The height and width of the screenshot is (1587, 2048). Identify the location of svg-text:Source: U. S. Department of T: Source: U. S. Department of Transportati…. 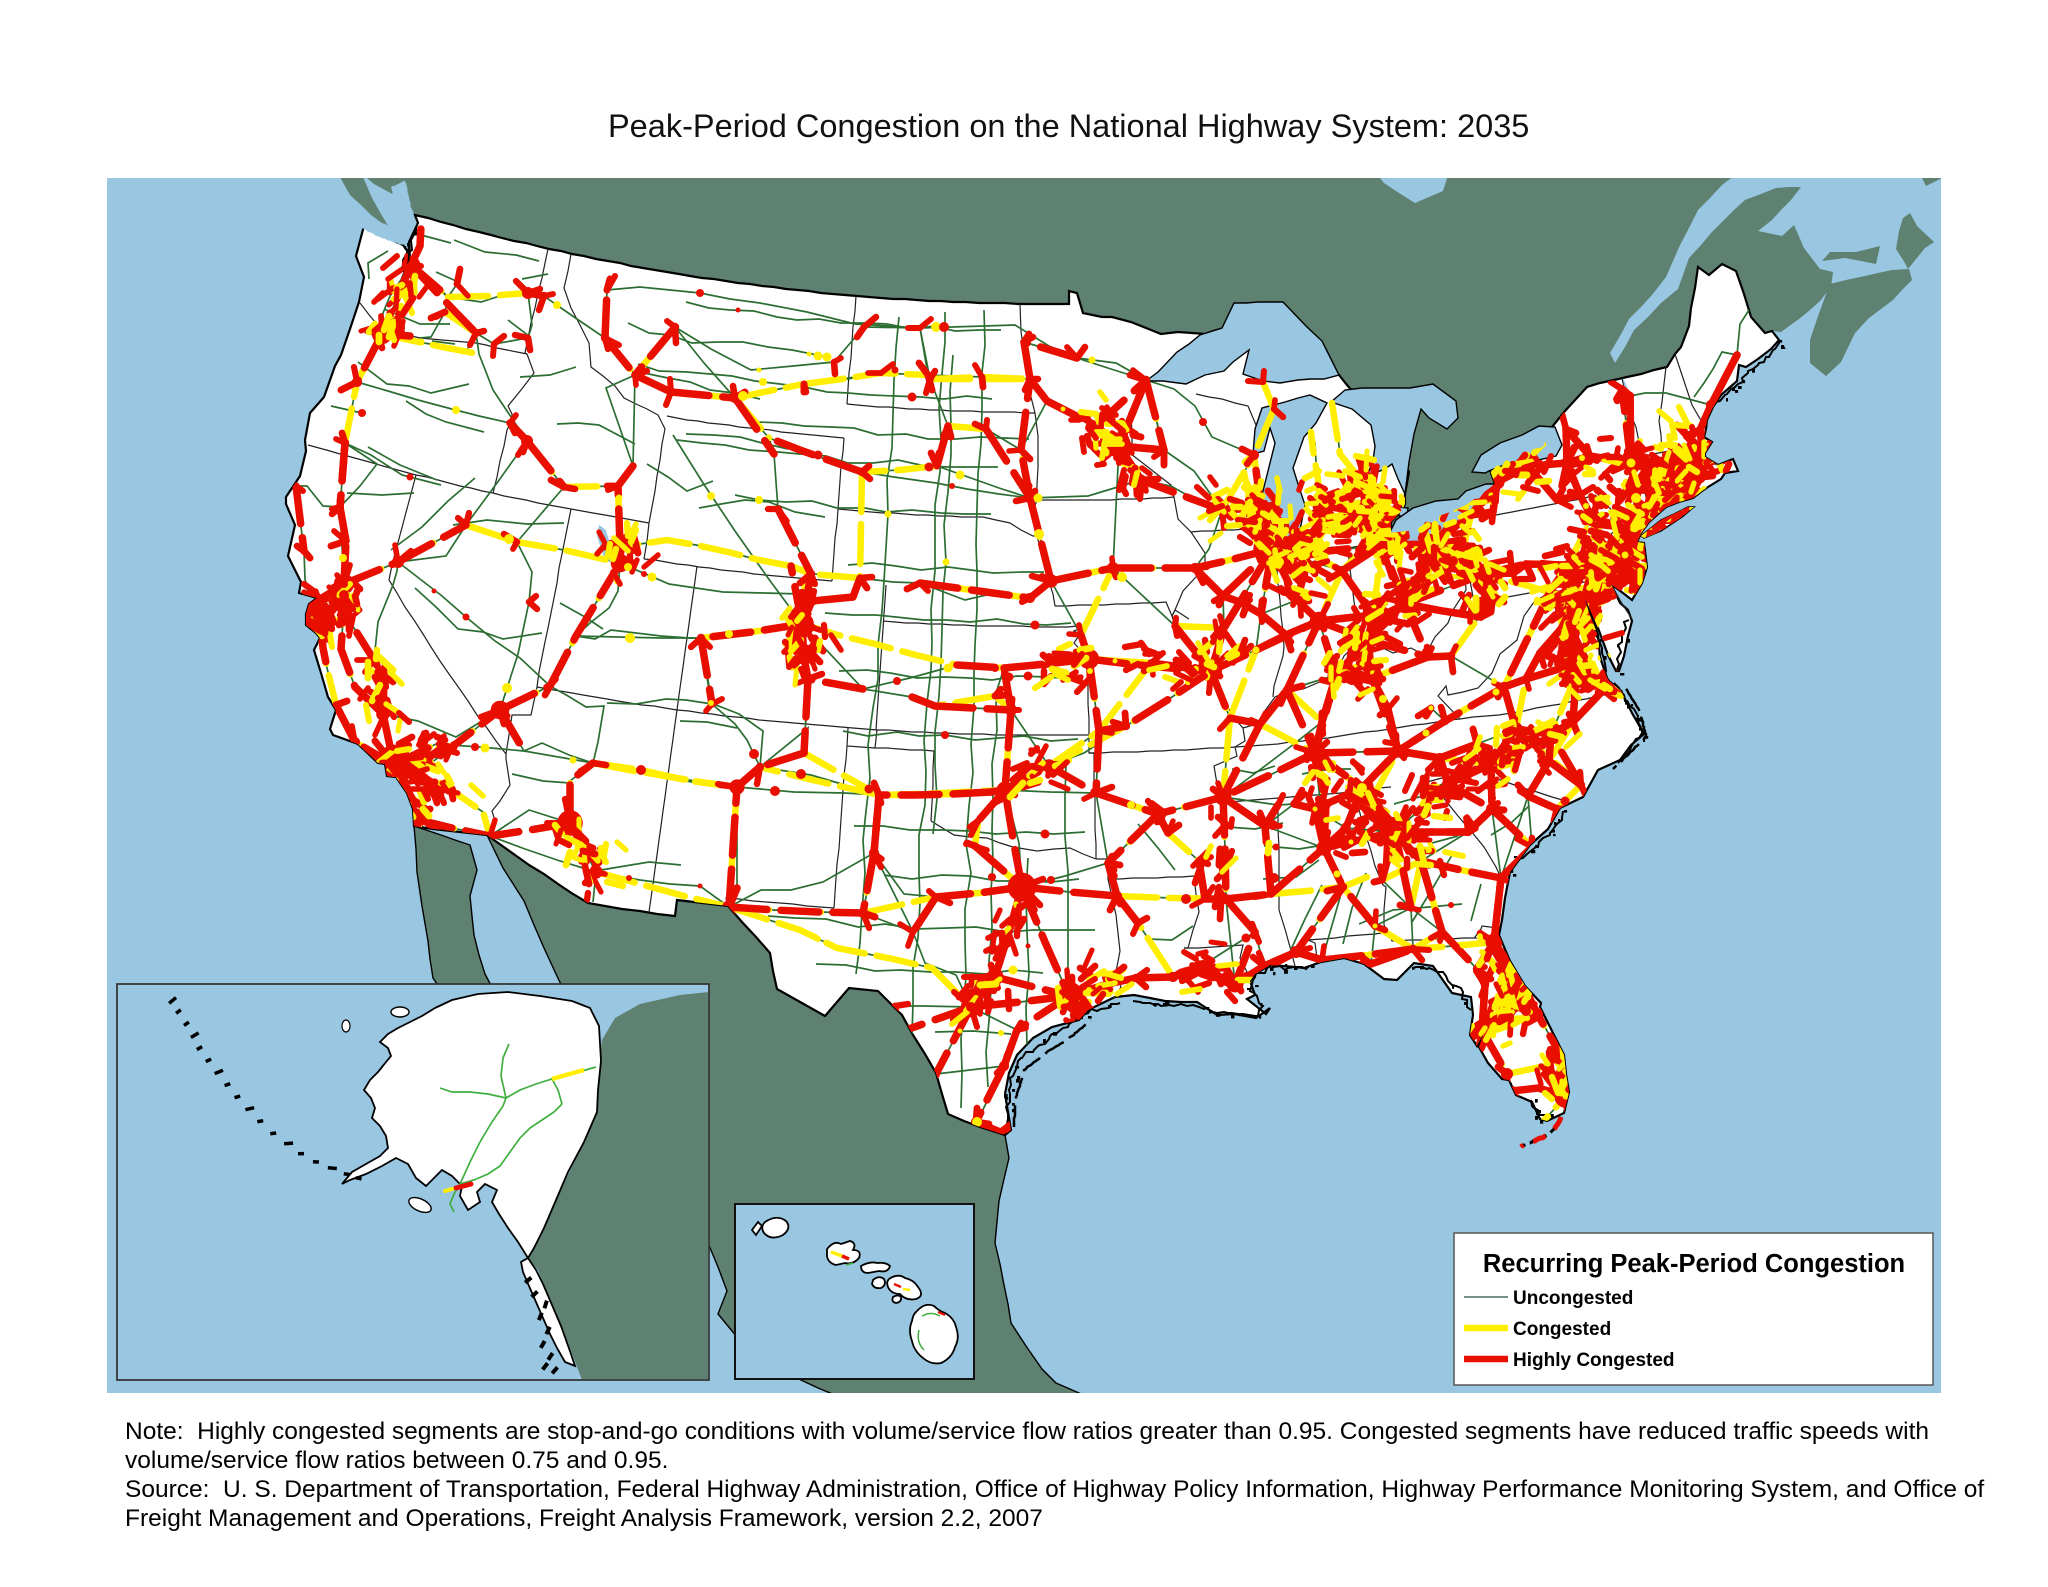
(1054, 1489).